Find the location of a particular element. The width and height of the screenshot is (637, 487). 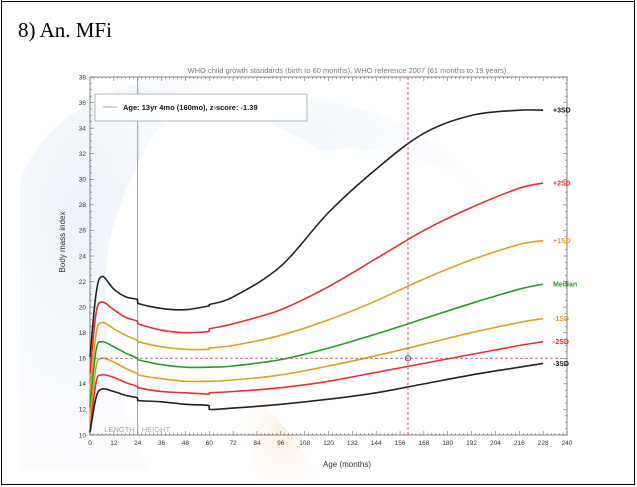

y-tick-label: 34 is located at coordinates (83, 128).